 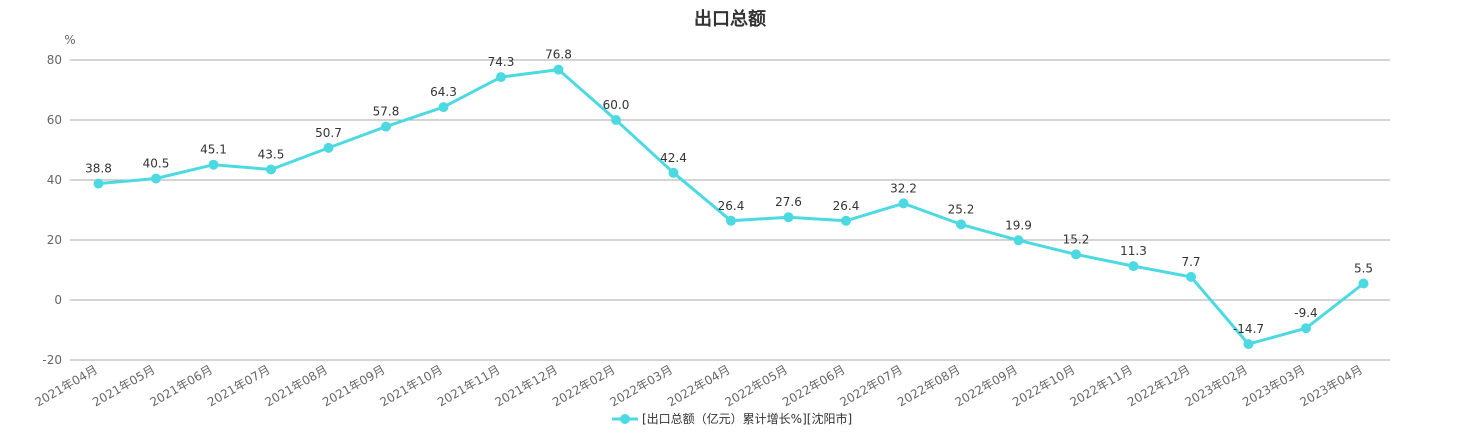 I want to click on data-label: 40.5, so click(x=156, y=164).